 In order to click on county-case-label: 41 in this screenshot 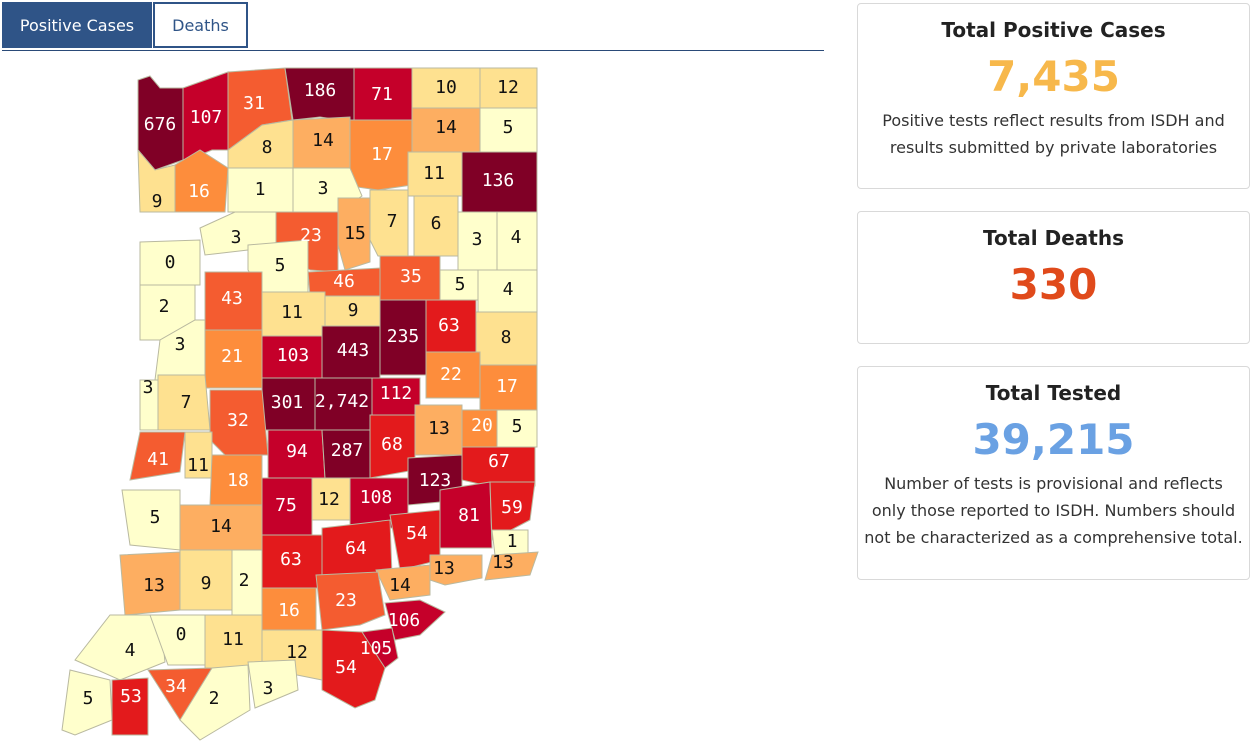, I will do `click(158, 459)`.